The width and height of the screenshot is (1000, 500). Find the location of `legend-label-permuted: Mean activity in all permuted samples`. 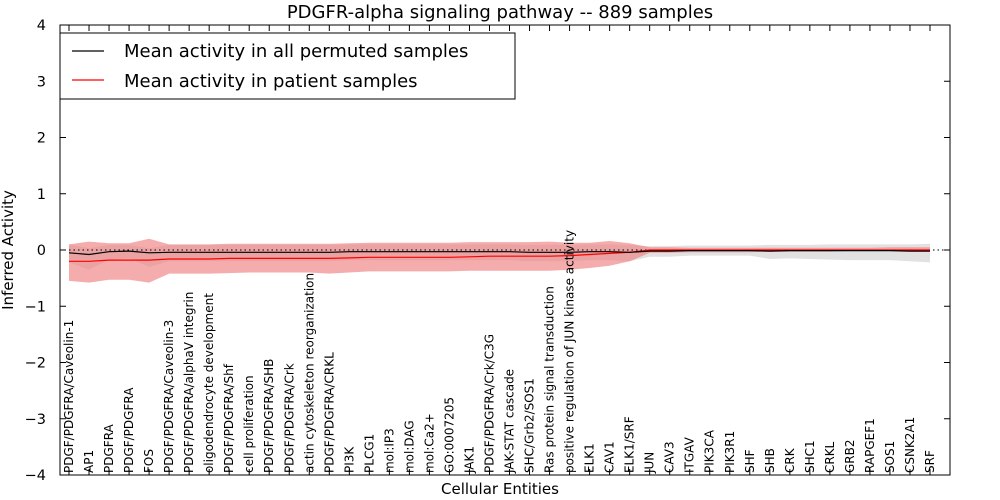

legend-label-permuted: Mean activity in all permuted samples is located at coordinates (296, 51).